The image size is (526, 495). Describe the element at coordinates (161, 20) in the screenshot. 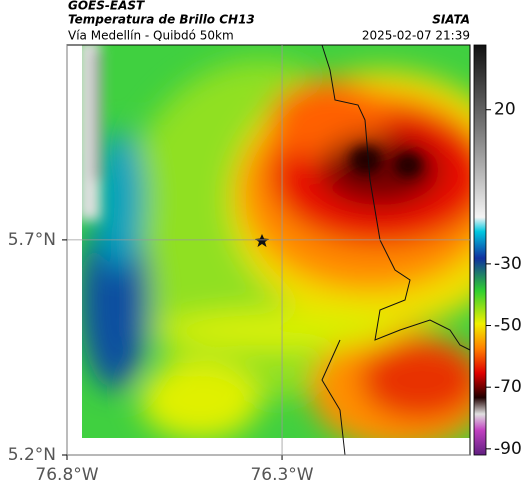

I see `title: Temperatura de Brillo CH13` at that location.